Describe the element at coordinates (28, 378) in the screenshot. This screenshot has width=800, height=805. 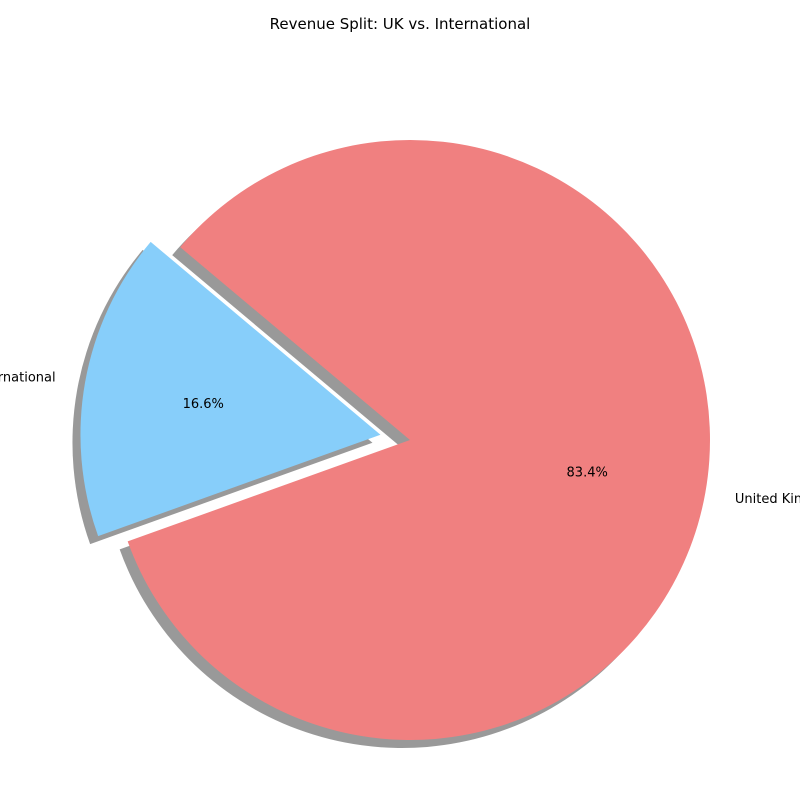
I see `slice-label-international: International` at that location.